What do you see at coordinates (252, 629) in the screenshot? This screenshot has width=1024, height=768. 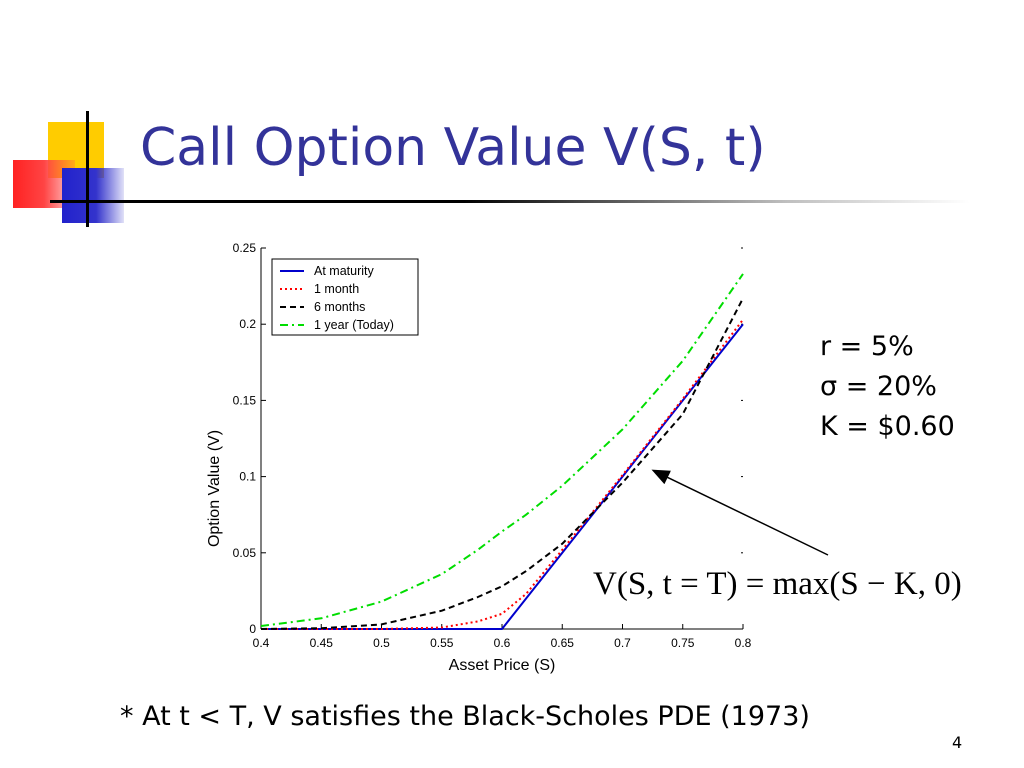 I see `y-tick-label: 0` at bounding box center [252, 629].